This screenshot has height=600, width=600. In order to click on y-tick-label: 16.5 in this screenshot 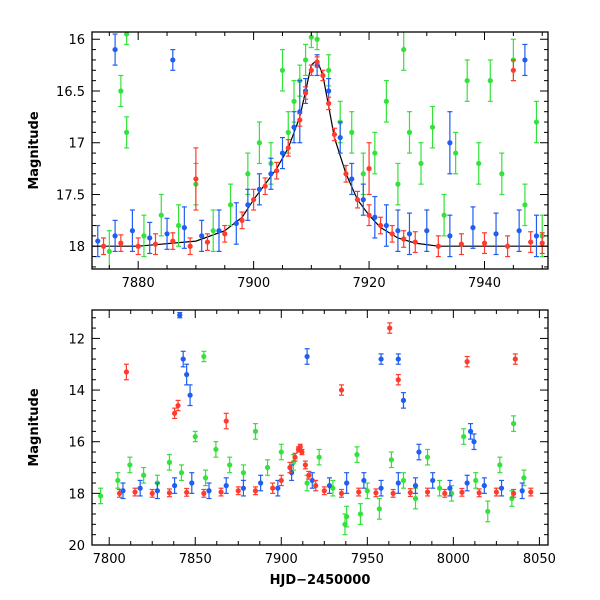, I will do `click(70, 92)`.